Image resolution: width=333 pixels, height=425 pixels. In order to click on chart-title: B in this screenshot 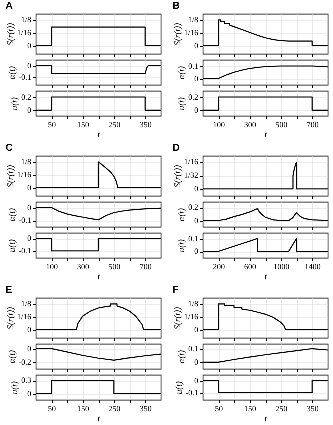, I will do `click(176, 6)`.